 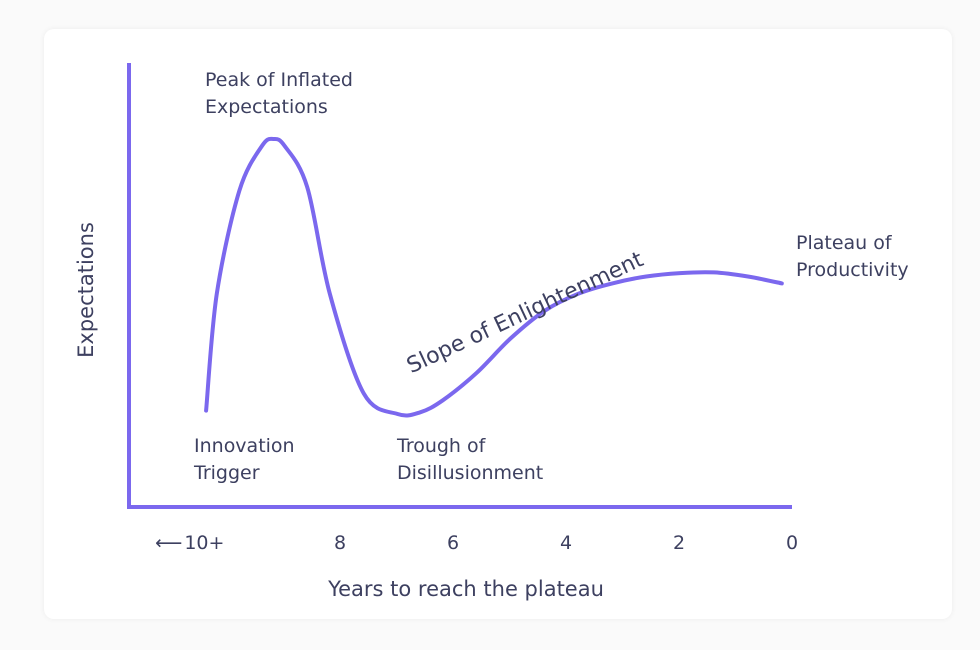 I want to click on annotation-trough-line-1: Trough of, so click(x=441, y=446).